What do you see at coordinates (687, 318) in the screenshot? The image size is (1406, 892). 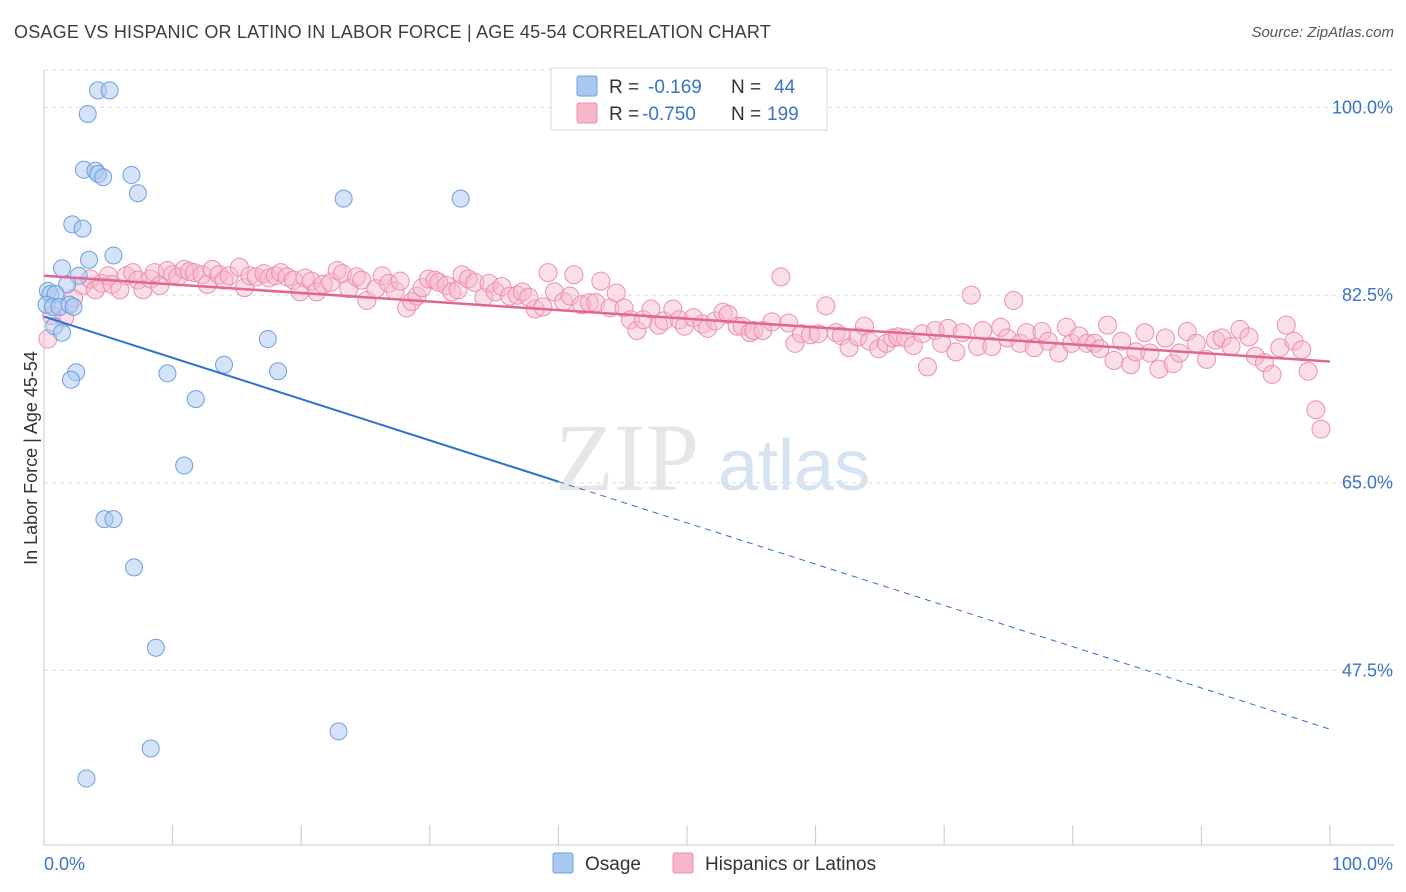 I see `hispanic-trend-line` at bounding box center [687, 318].